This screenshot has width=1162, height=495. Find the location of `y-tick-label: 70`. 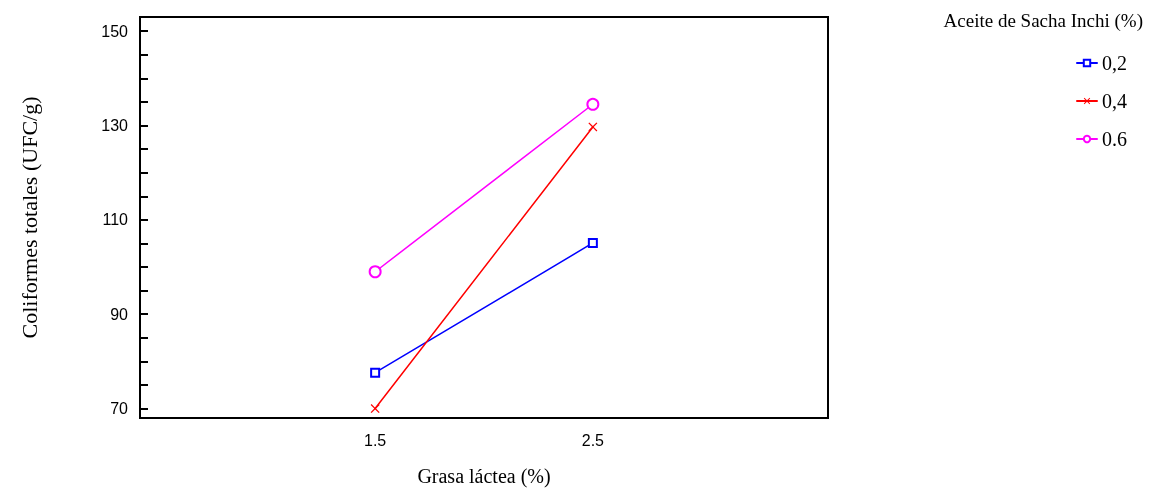

y-tick-label: 70 is located at coordinates (119, 409).